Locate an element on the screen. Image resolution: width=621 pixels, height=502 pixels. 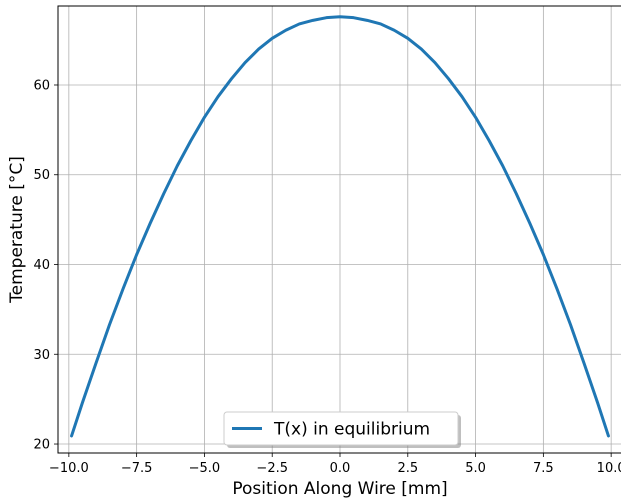
y-tick-label: 20 is located at coordinates (41, 445).